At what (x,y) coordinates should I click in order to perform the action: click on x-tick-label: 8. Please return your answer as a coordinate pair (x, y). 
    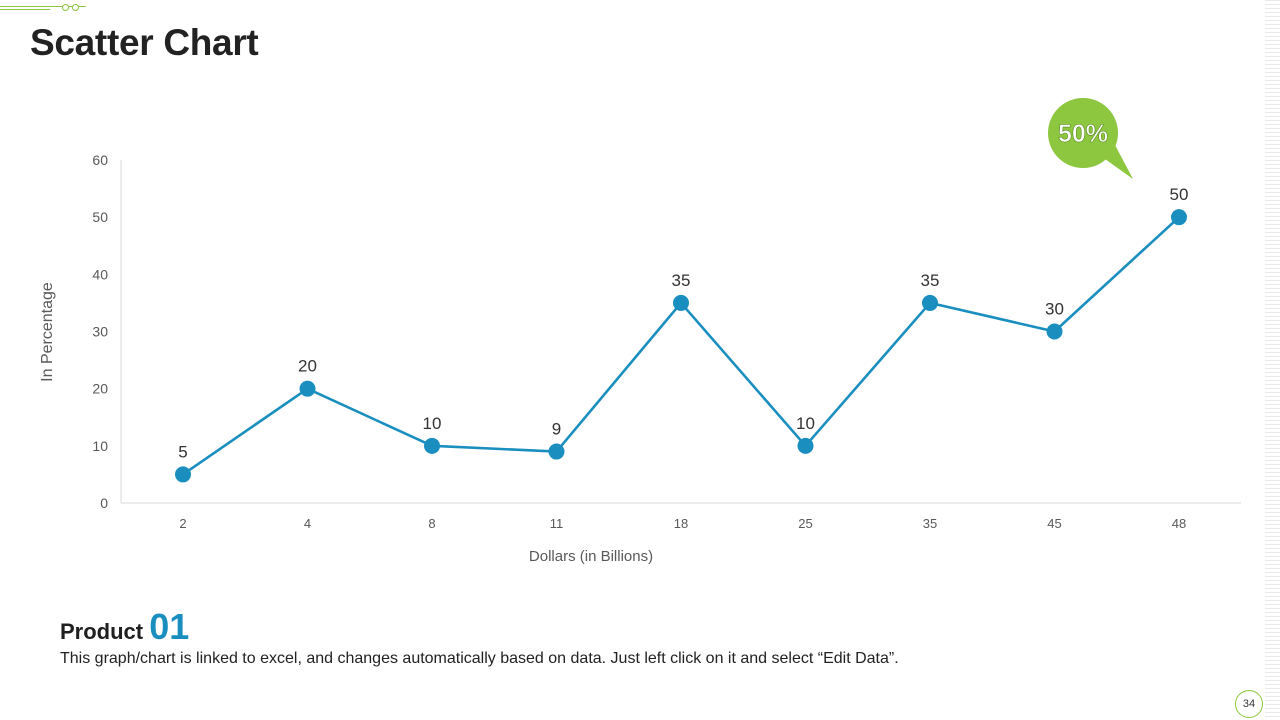
    Looking at the image, I should click on (431, 523).